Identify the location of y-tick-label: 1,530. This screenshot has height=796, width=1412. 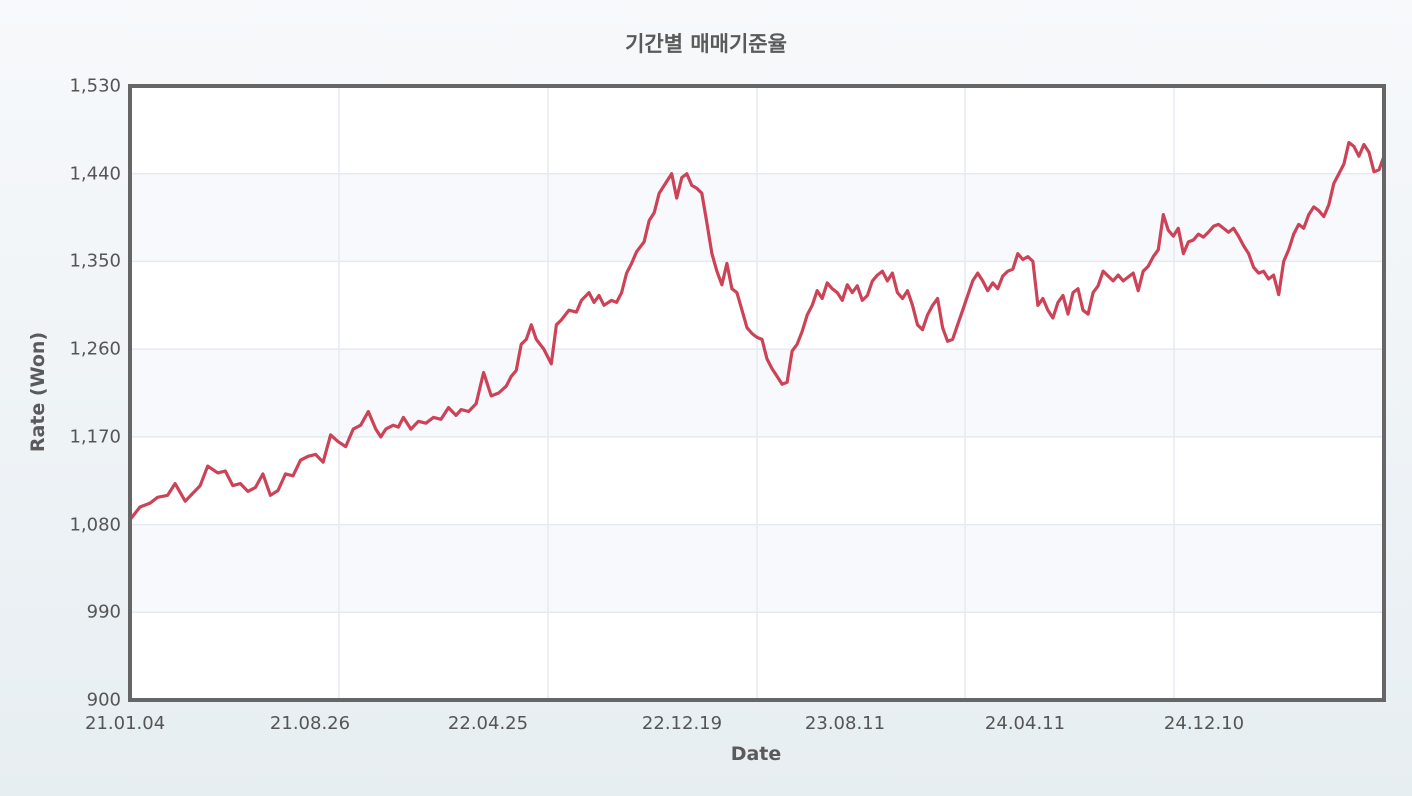
(95, 86).